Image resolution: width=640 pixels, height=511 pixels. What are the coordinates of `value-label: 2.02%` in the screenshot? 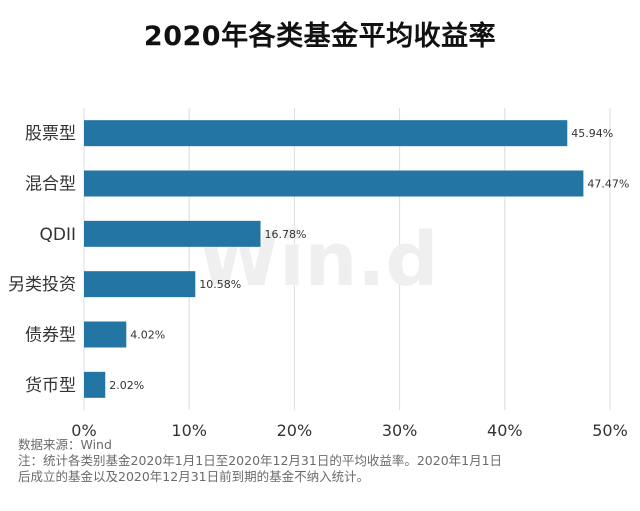 It's located at (126, 385).